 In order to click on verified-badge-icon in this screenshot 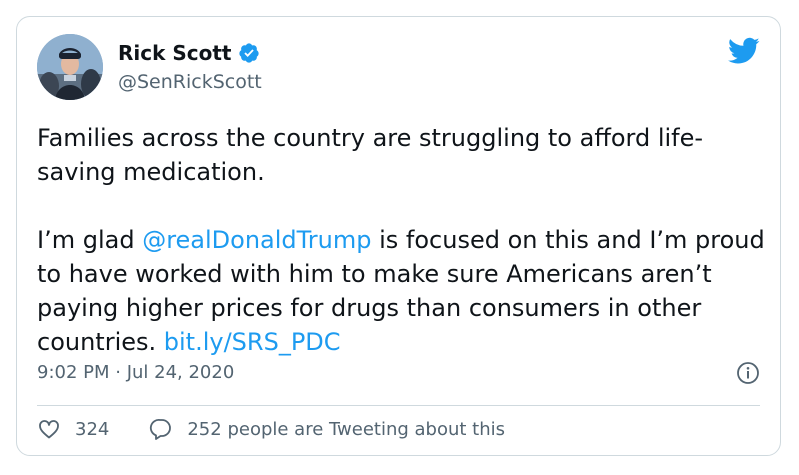, I will do `click(249, 53)`.